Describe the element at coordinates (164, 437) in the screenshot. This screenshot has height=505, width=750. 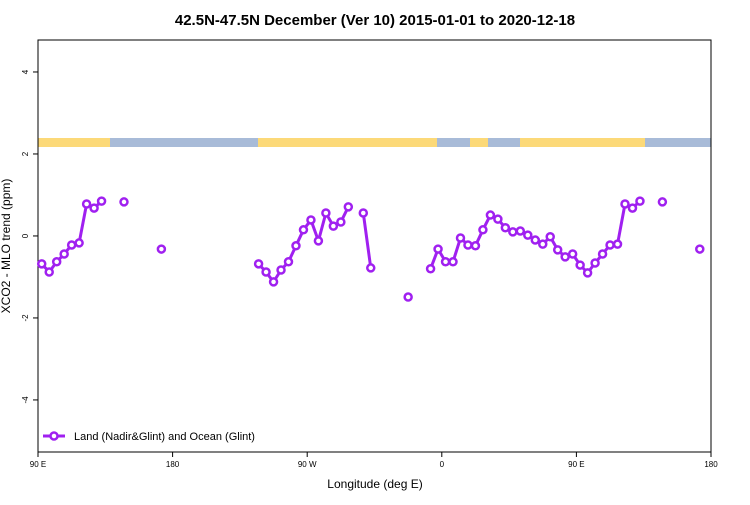
I see `legend-label: Land (Nadir&Glint) and Ocean (Glint)` at that location.